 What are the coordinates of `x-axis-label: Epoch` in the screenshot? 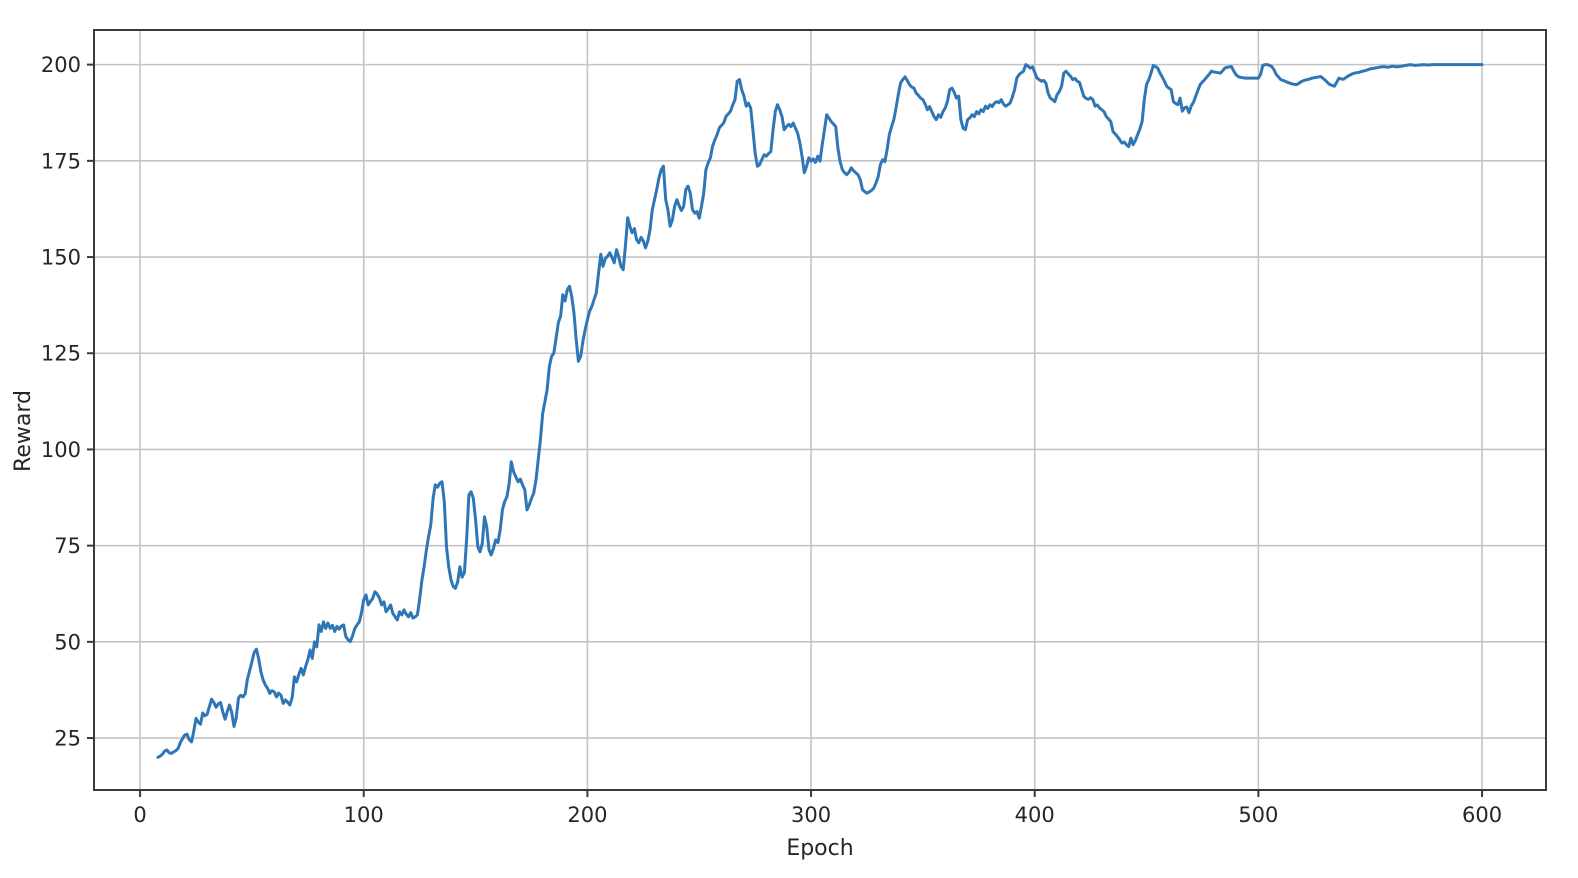 It's located at (819, 848).